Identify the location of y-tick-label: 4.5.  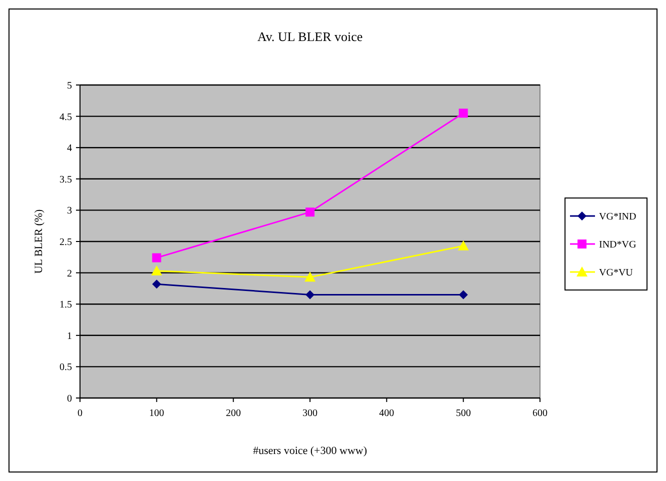
(66, 117).